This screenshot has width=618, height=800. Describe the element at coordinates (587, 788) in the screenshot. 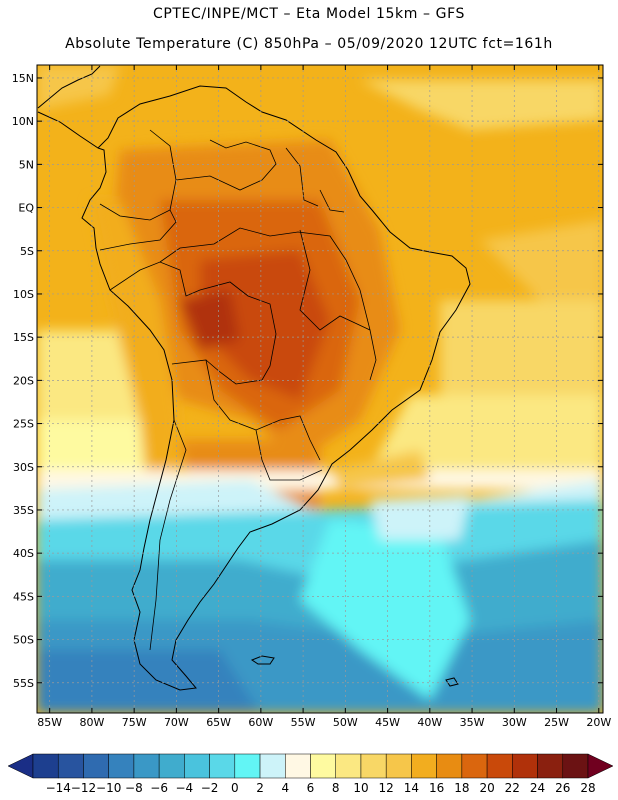

I see `colorbar-label: 28` at that location.